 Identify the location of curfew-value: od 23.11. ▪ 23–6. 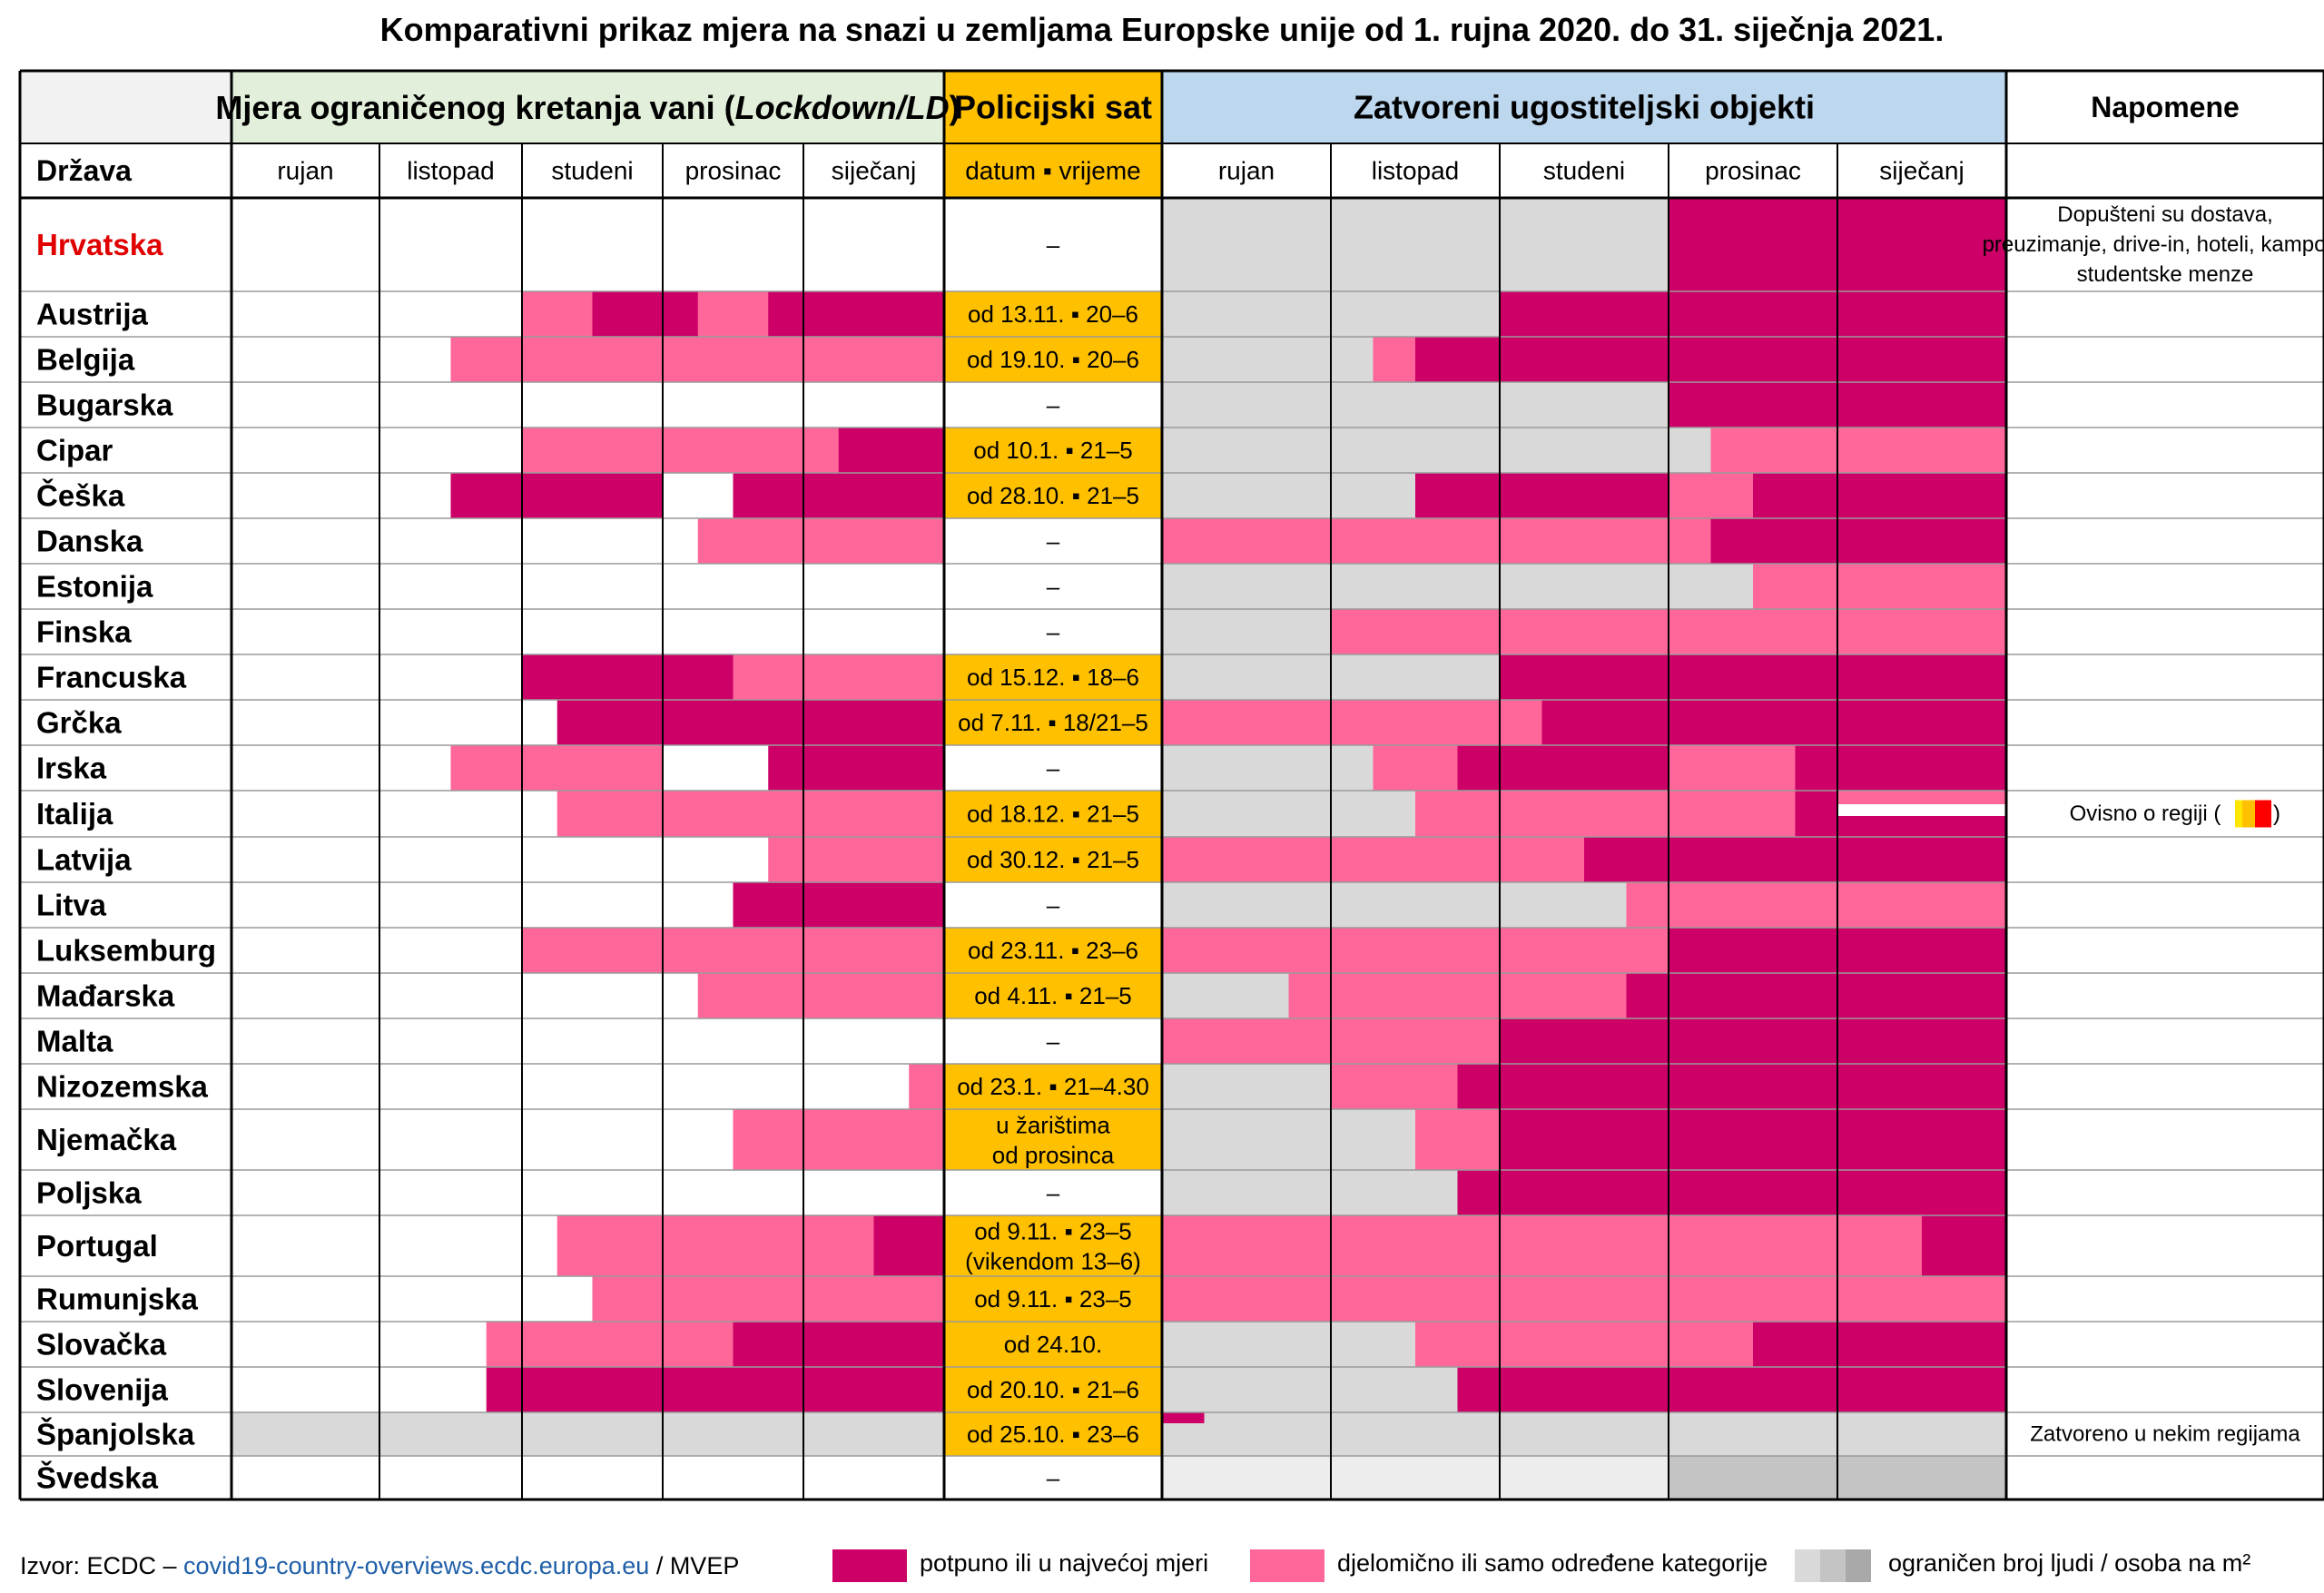
(1053, 950).